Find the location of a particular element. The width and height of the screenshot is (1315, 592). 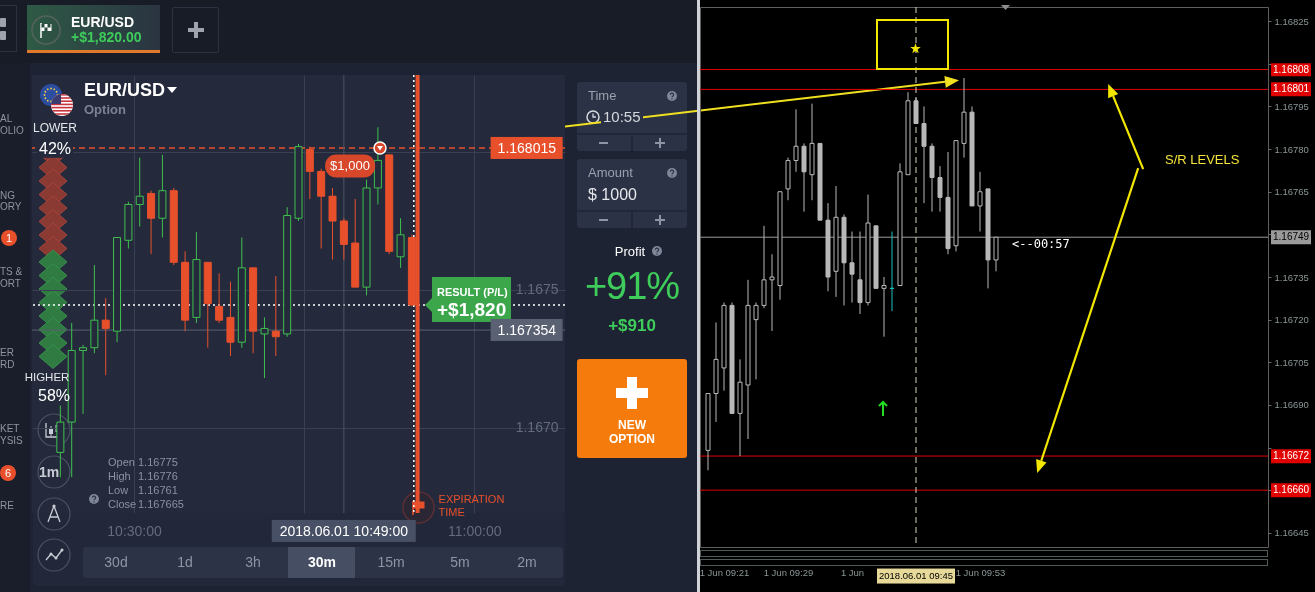

chart-title: EUR/USD is located at coordinates (125, 90).